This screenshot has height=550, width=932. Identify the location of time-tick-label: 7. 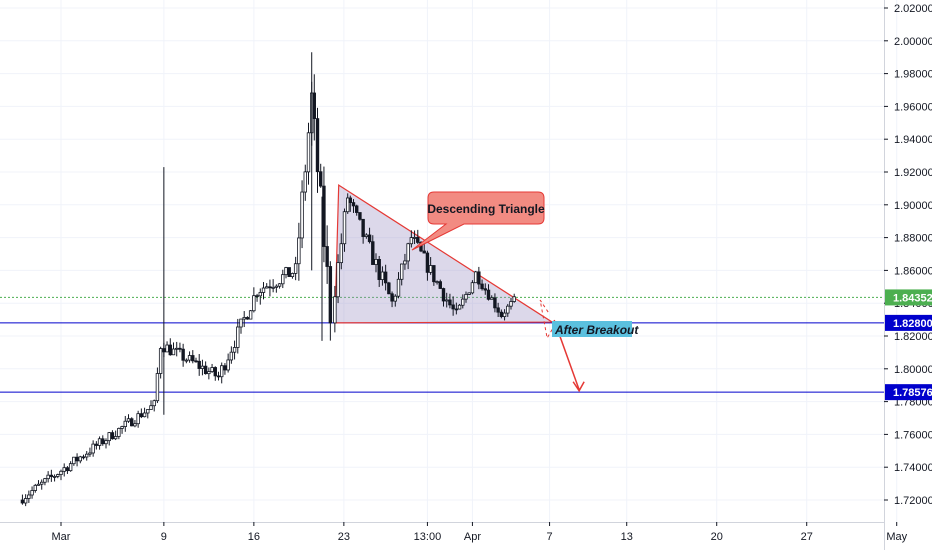
(550, 537).